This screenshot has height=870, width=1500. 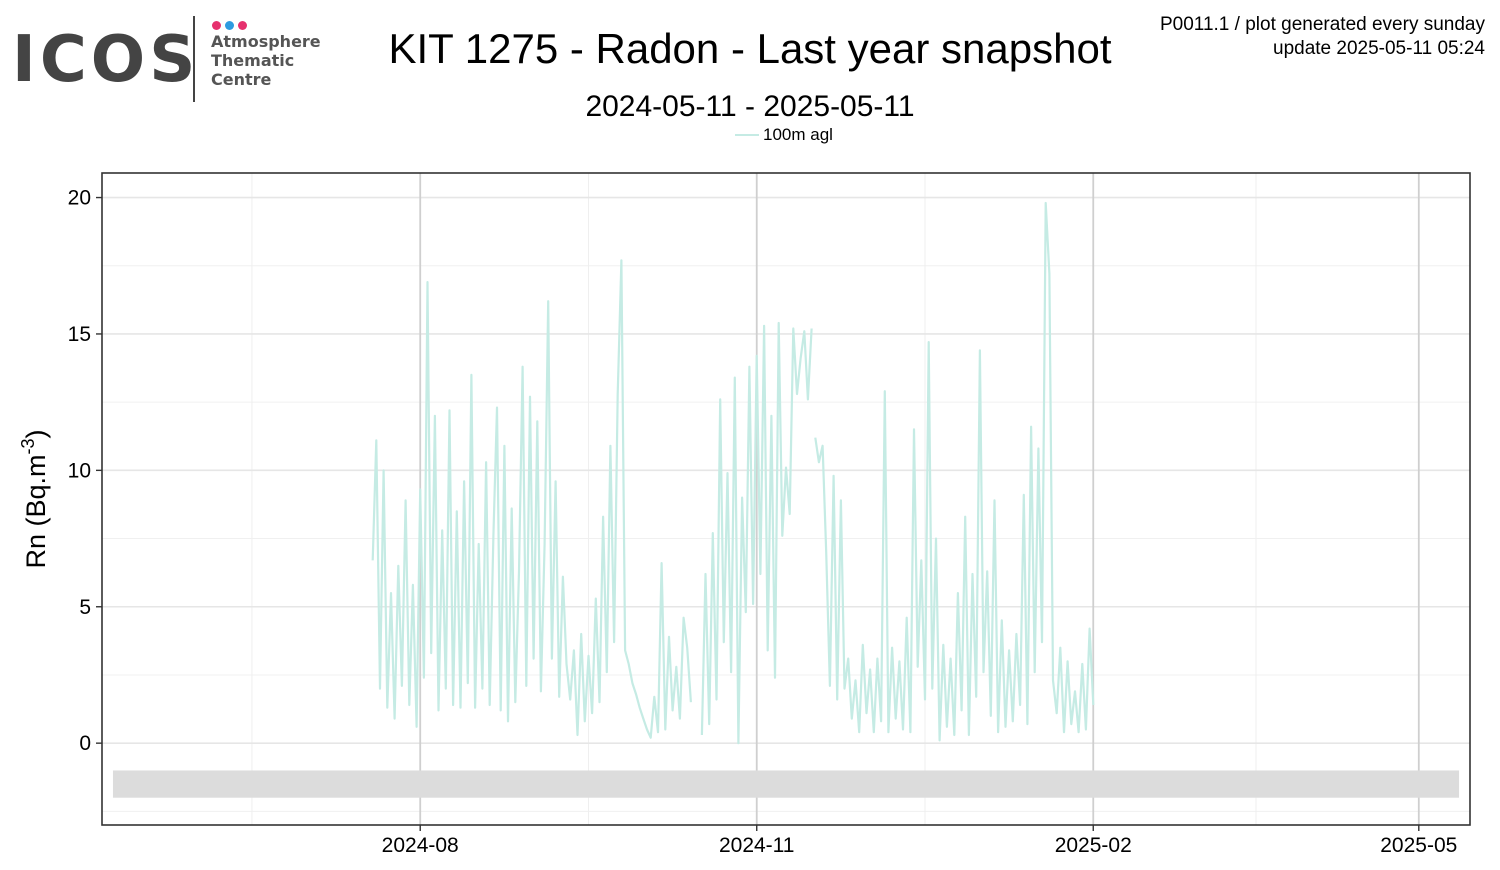 What do you see at coordinates (36, 511) in the screenshot?
I see `y-axis-label-main: Rn (Bq.m` at bounding box center [36, 511].